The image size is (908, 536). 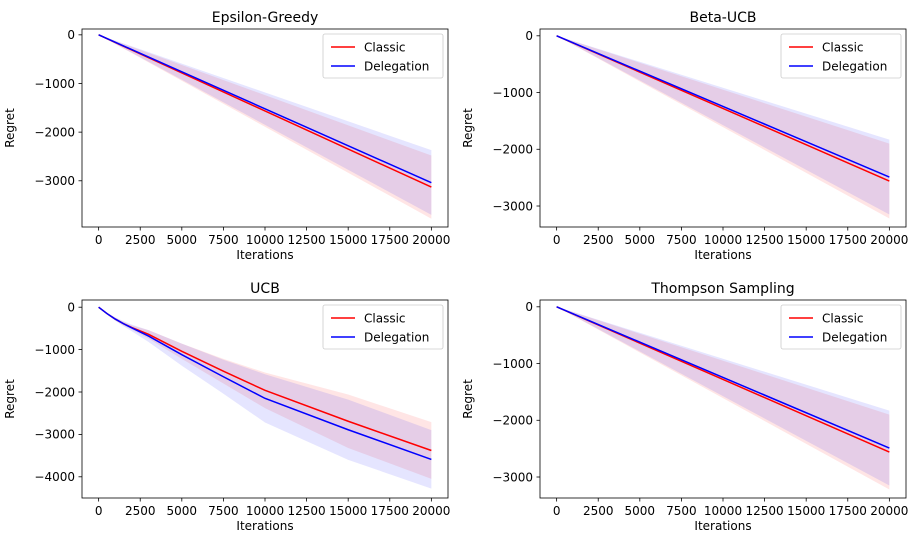 I want to click on chart-title: UCB, so click(x=265, y=289).